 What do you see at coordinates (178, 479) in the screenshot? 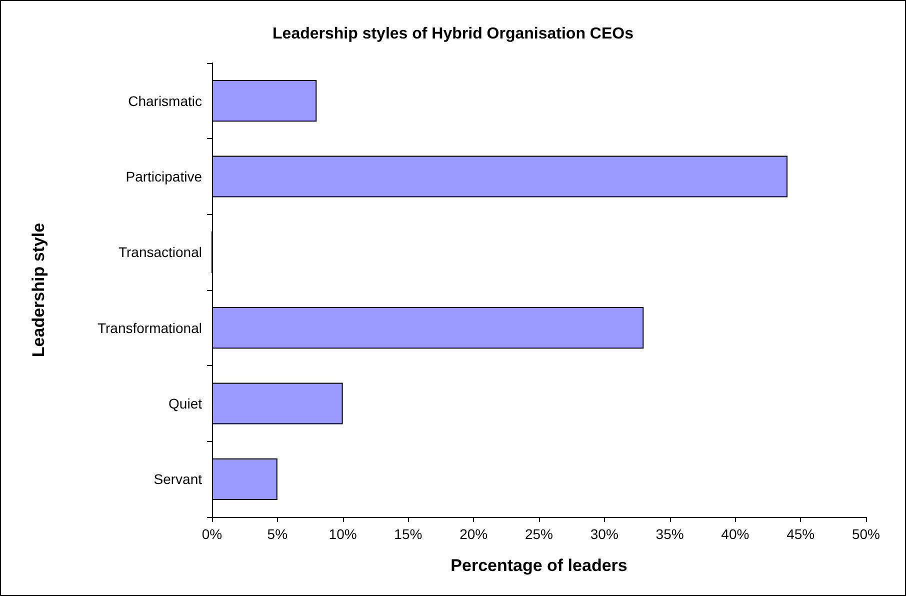
I see `y-tick-label: Servant` at bounding box center [178, 479].